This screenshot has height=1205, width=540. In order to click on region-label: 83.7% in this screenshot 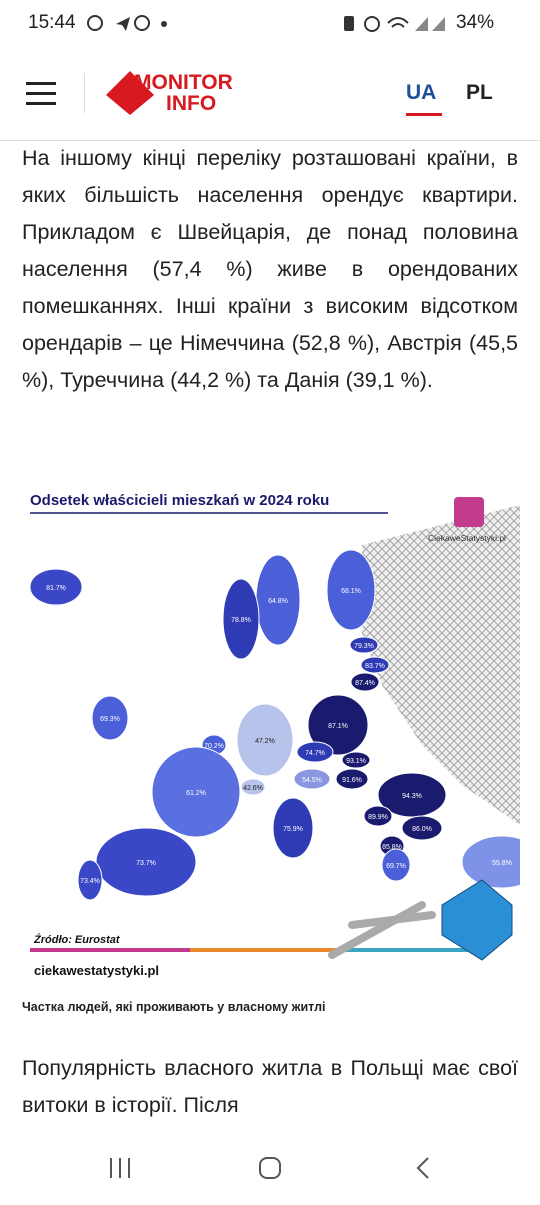, I will do `click(375, 666)`.